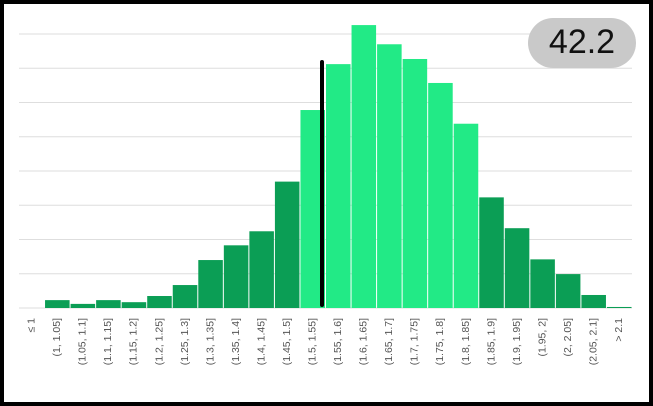  What do you see at coordinates (389, 341) in the screenshot?
I see `x-tick-label: (1.65, 1.7]` at bounding box center [389, 341].